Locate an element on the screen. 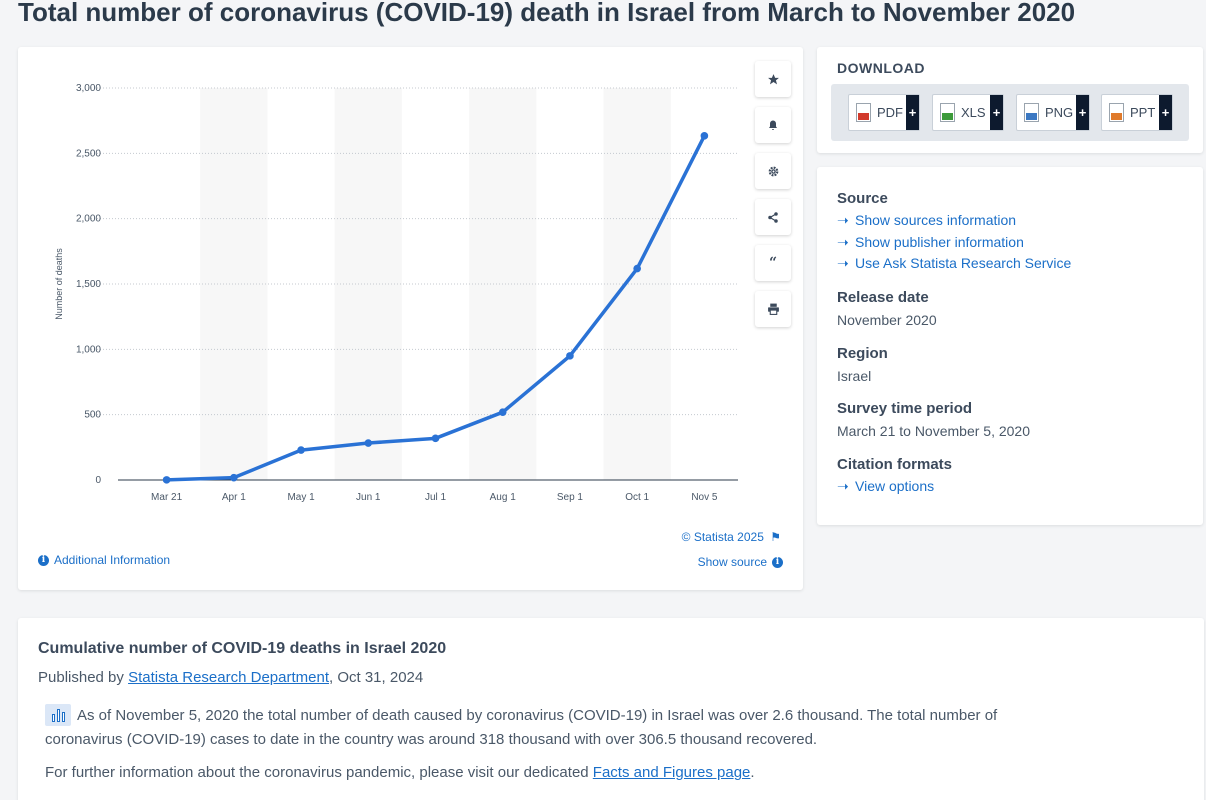  print-button is located at coordinates (773, 309).